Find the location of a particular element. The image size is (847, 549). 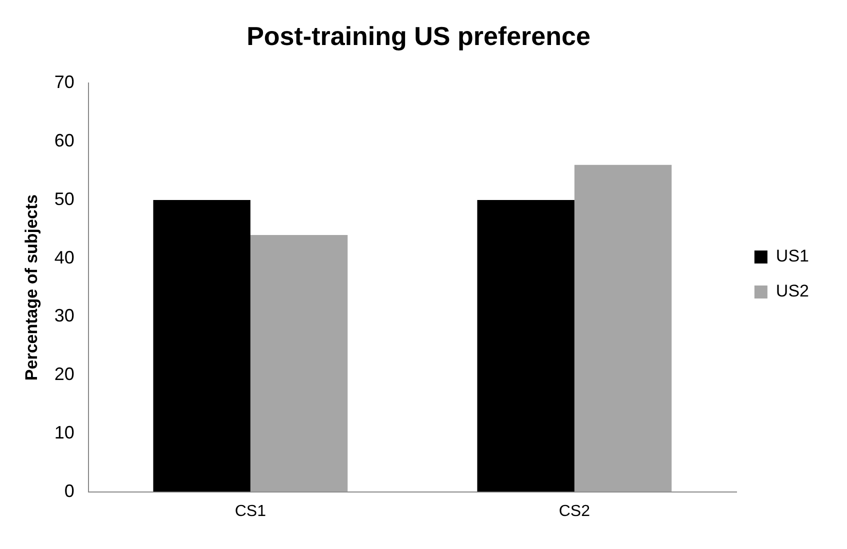

legend-label: US2 is located at coordinates (793, 291).